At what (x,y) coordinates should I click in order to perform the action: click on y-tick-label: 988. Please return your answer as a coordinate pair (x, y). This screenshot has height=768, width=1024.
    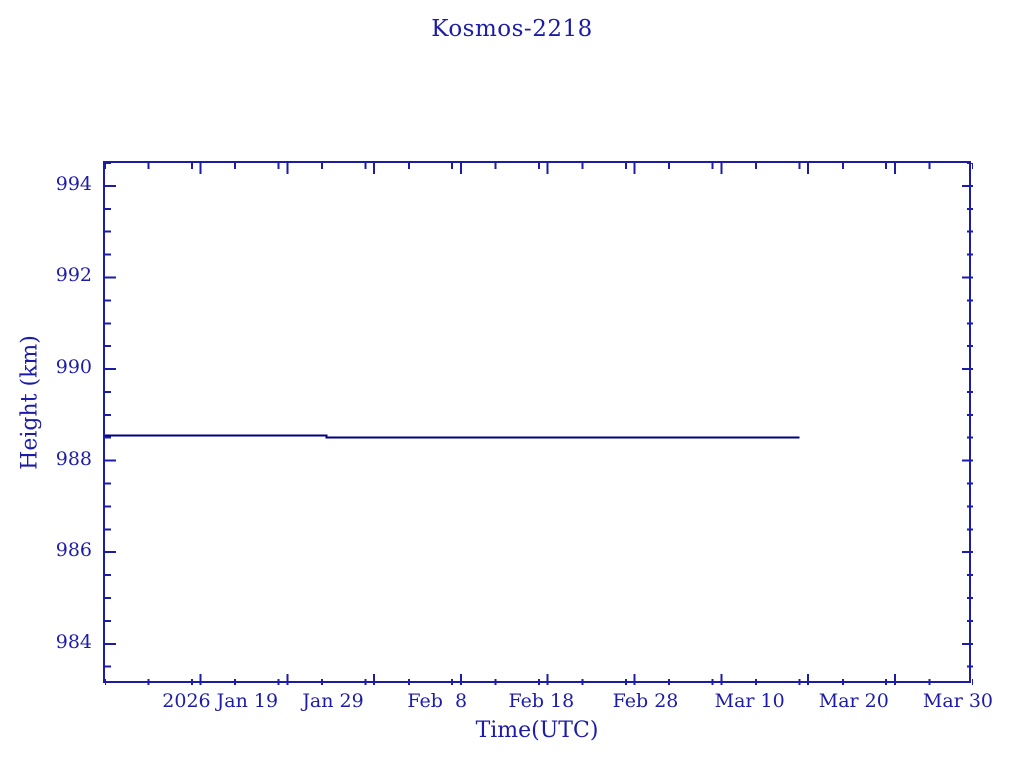
    Looking at the image, I should click on (73, 458).